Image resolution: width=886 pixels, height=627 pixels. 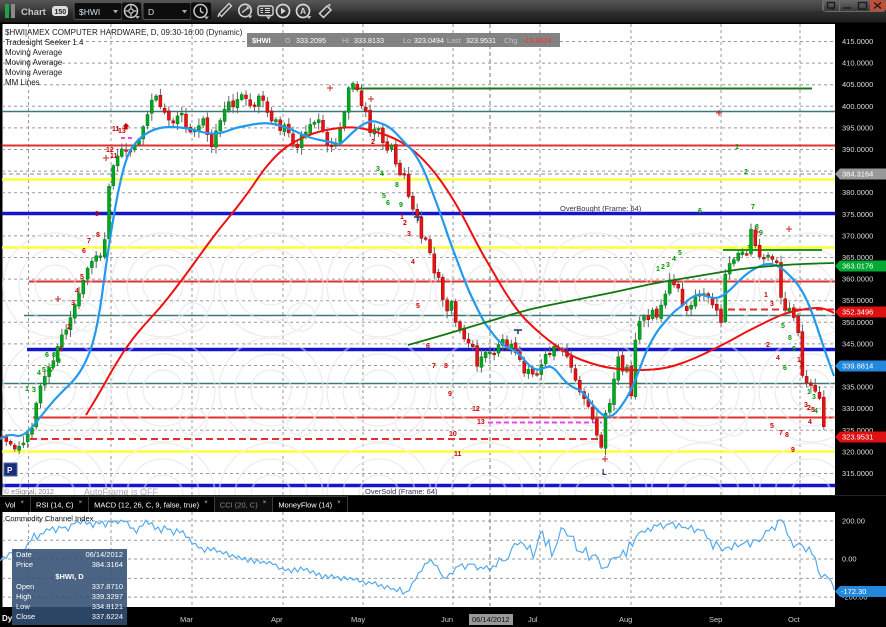 What do you see at coordinates (857, 127) in the screenshot?
I see `svg-text: 395.0000` at bounding box center [857, 127].